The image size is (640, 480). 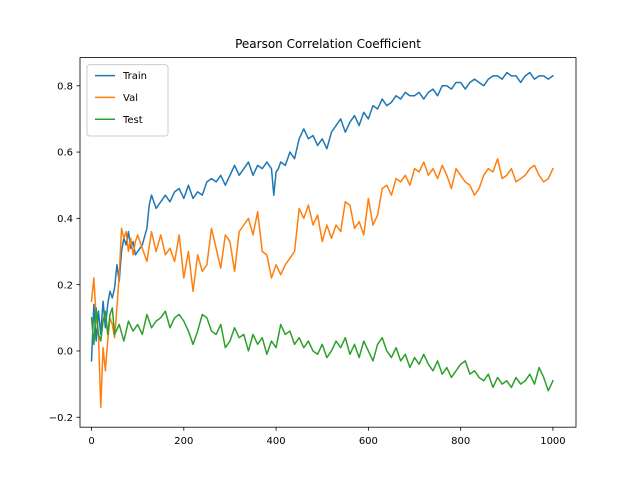 What do you see at coordinates (276, 441) in the screenshot?
I see `x-tick-label: 400` at bounding box center [276, 441].